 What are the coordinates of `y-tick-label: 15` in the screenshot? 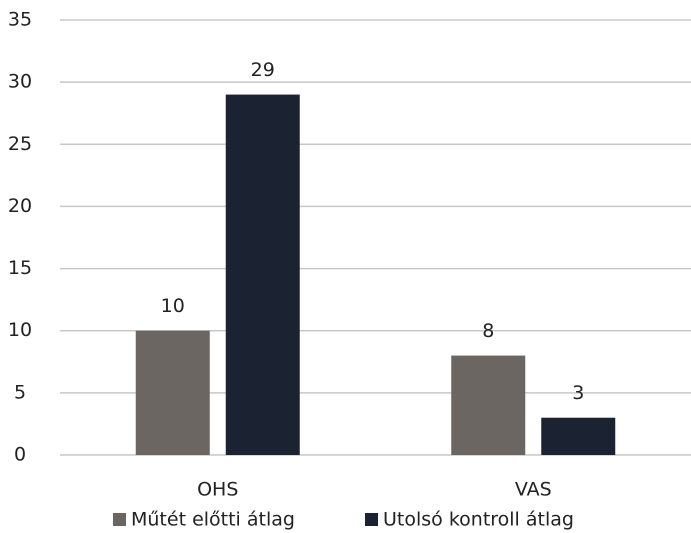 It's located at (20, 268).